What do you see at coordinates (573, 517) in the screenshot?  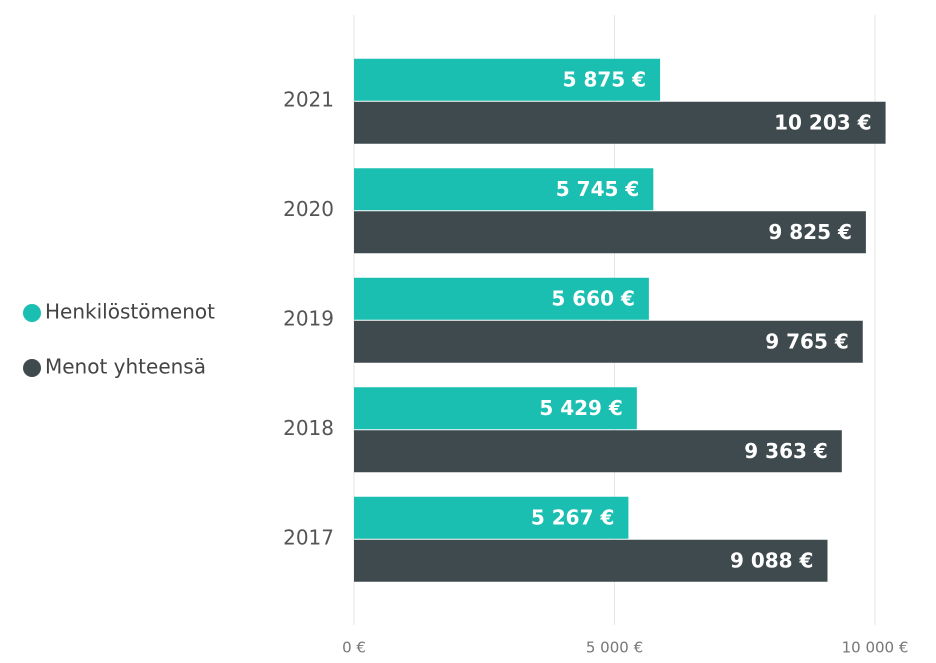 I see `data-label: 5 267 €` at bounding box center [573, 517].